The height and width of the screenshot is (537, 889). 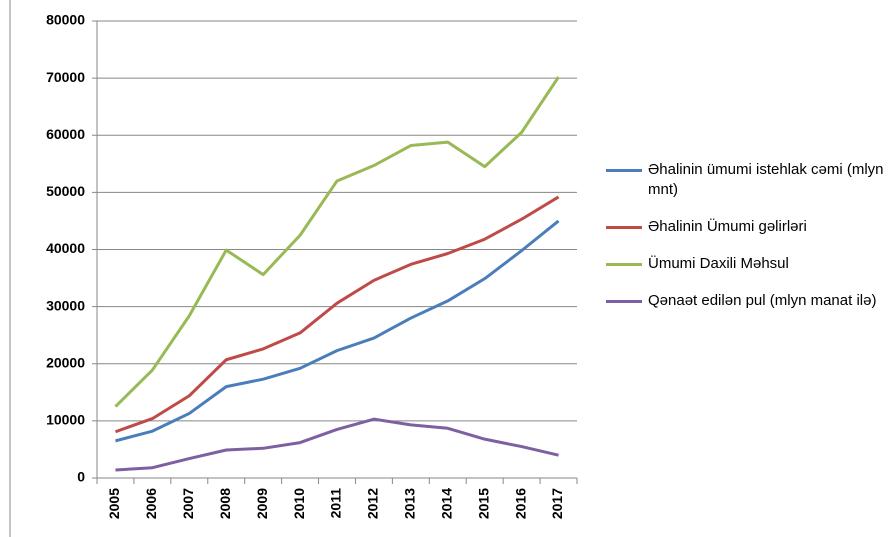 What do you see at coordinates (337, 444) in the screenshot?
I see `line-series` at bounding box center [337, 444].